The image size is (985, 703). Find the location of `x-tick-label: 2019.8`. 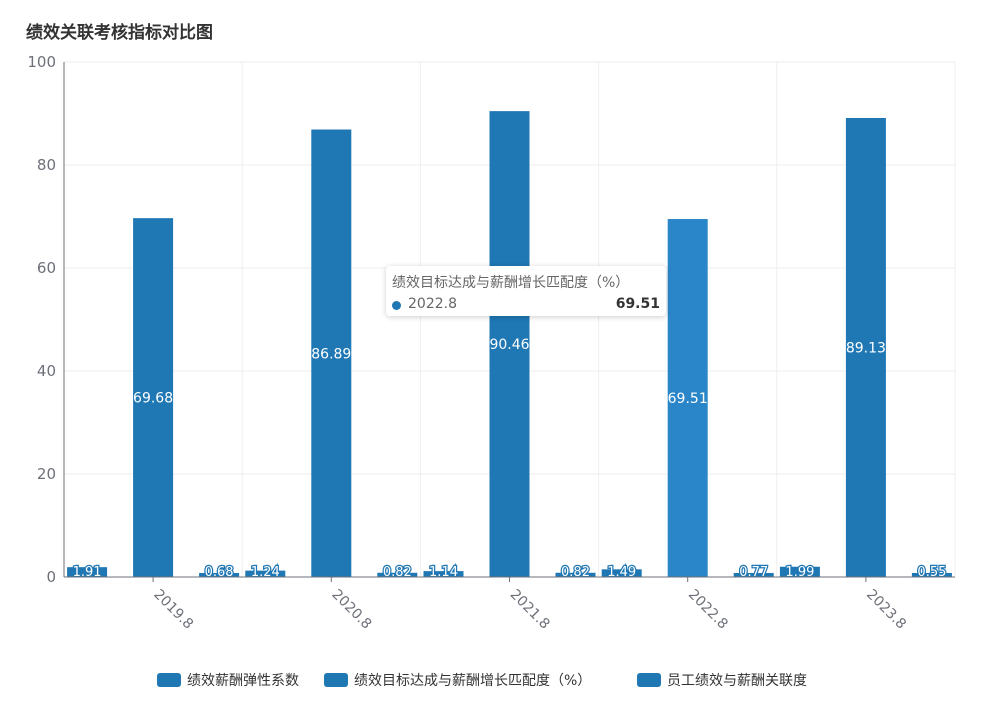

x-tick-label: 2019.8 is located at coordinates (173, 610).